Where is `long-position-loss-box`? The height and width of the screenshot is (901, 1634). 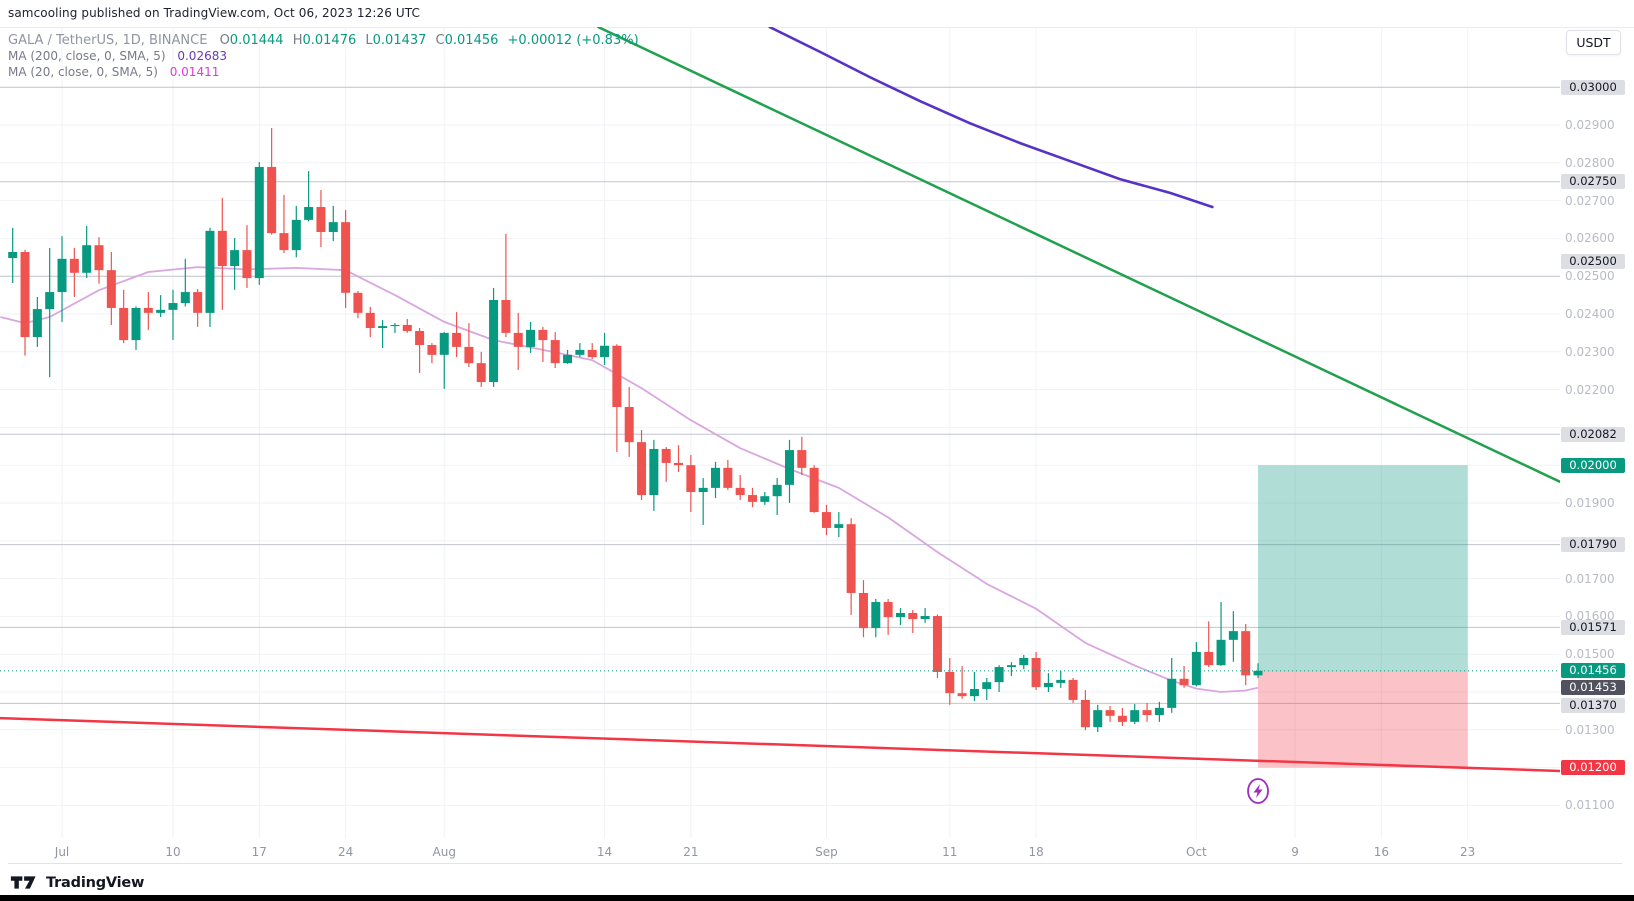
long-position-loss-box is located at coordinates (1363, 719).